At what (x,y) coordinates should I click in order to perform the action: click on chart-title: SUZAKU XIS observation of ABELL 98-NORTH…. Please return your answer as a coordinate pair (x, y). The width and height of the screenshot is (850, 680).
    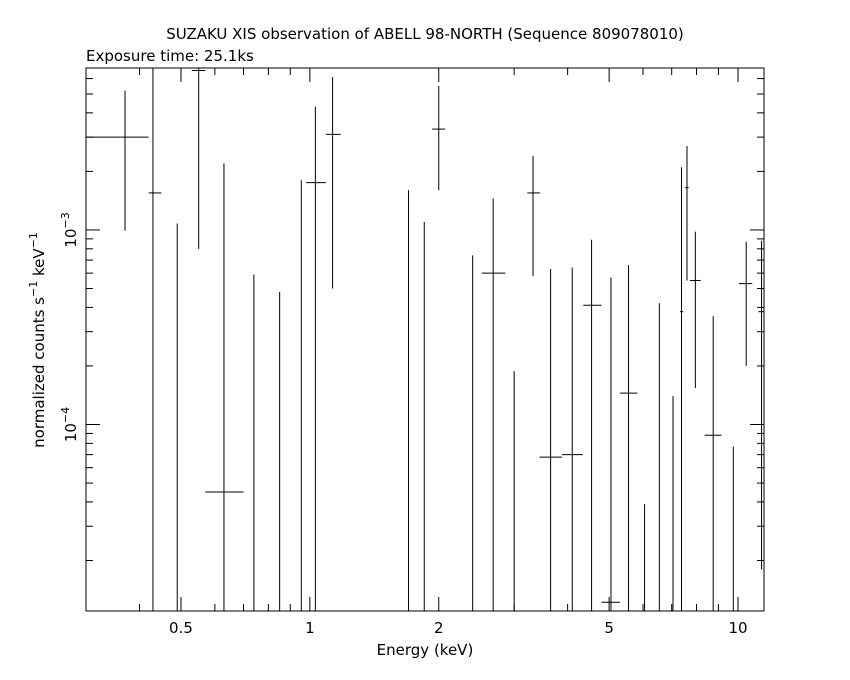
    Looking at the image, I should click on (425, 34).